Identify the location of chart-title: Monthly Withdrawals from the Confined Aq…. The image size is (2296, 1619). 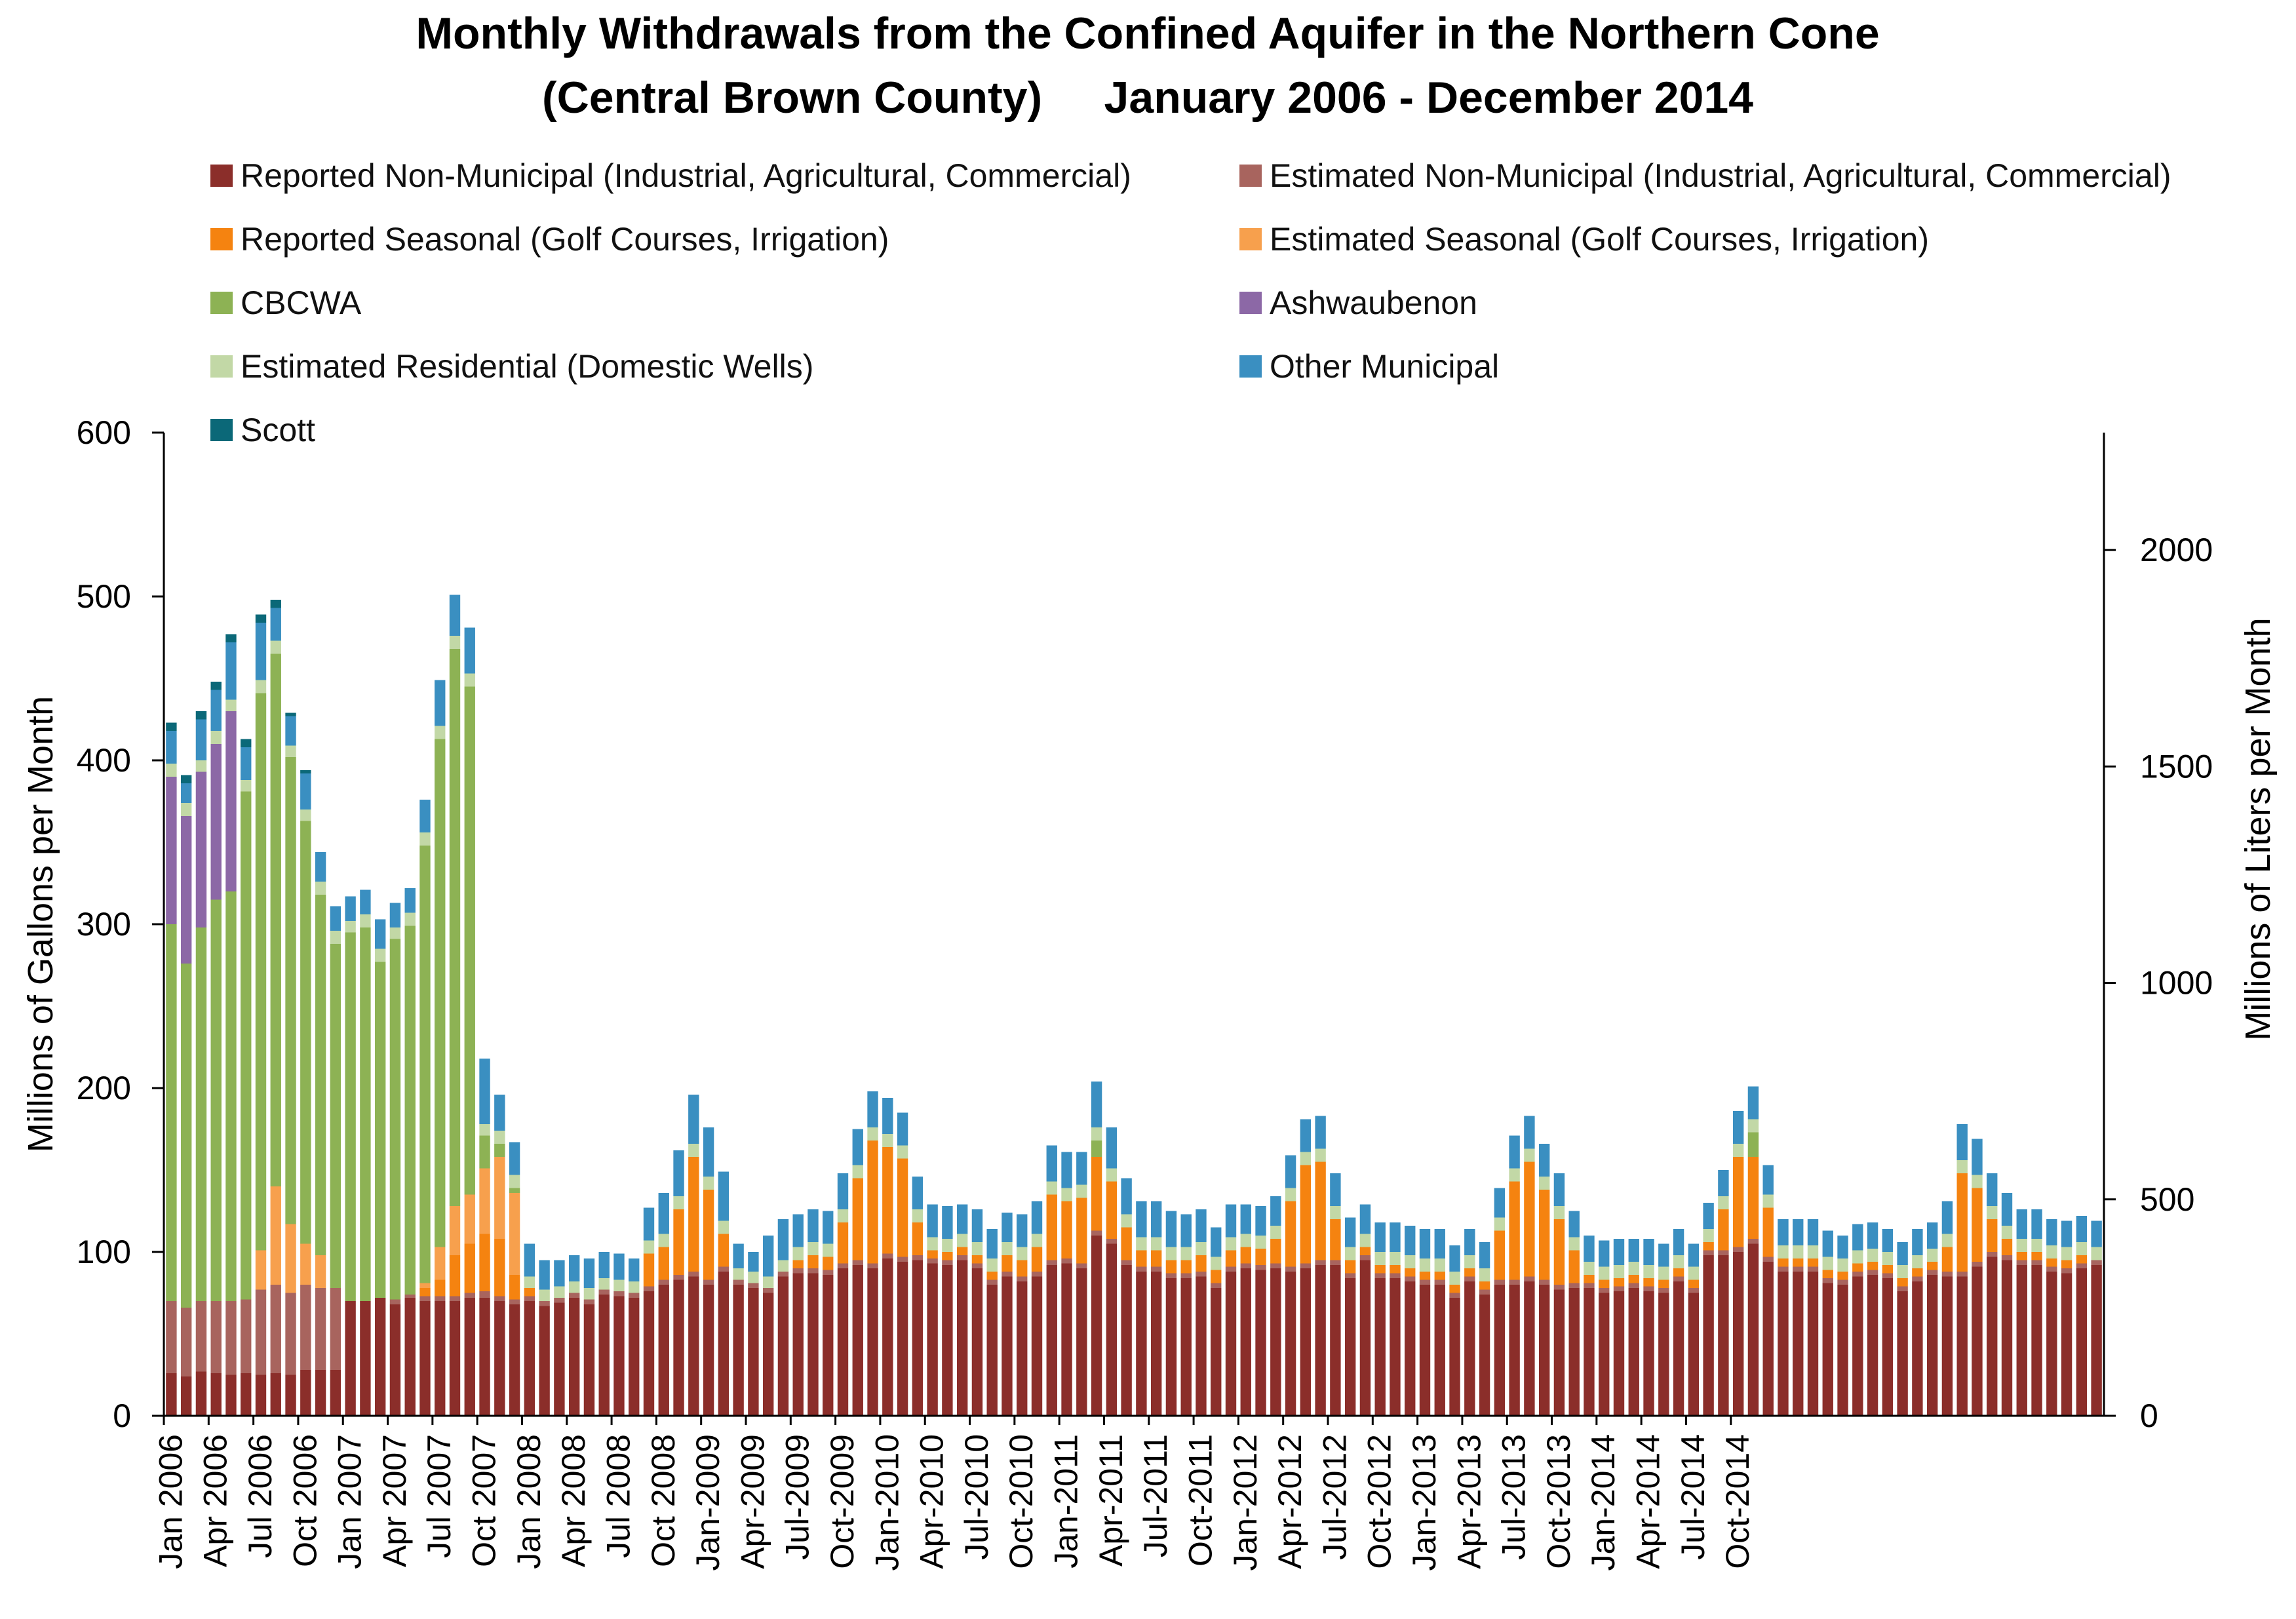
(1147, 33).